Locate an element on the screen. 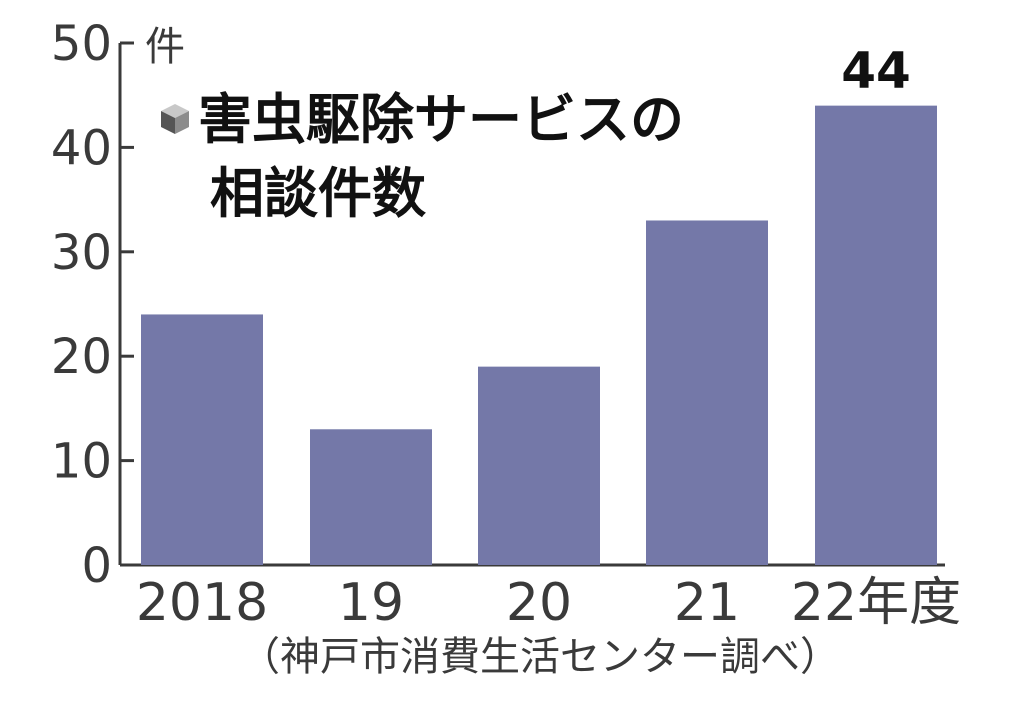  y-tick-label: 10 is located at coordinates (81, 462).